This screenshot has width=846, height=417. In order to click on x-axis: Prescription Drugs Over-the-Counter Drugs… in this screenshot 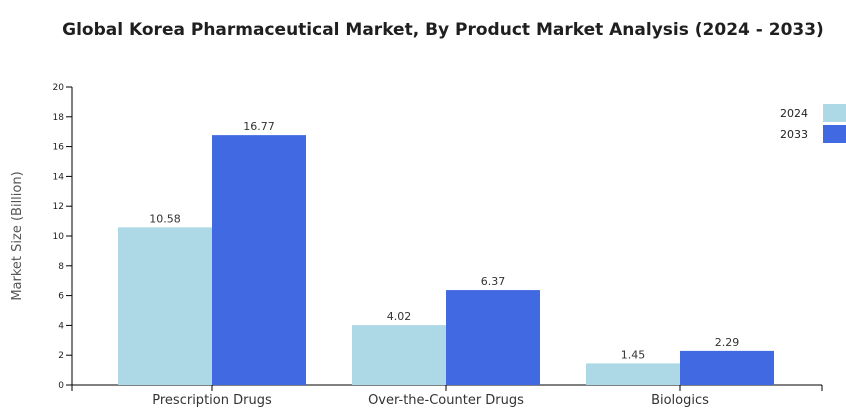, I will do `click(447, 396)`.